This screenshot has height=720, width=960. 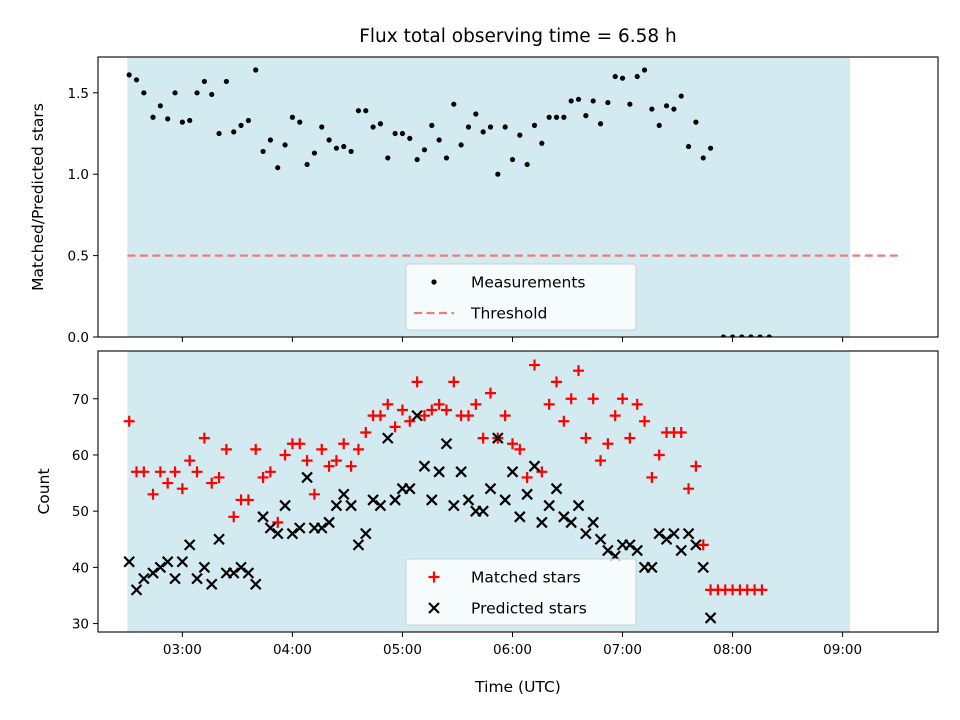 I want to click on x-tick-label: 03:00, so click(x=182, y=650).